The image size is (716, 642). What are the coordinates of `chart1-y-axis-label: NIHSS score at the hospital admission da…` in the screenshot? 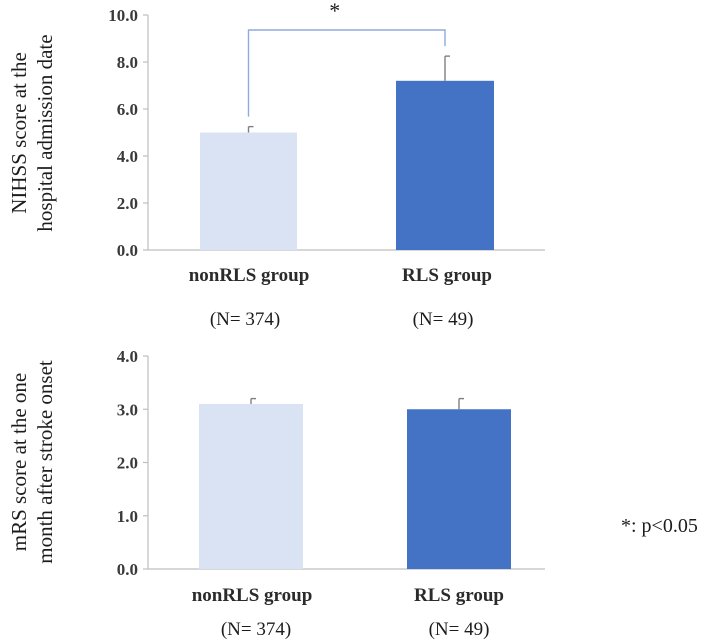 It's located at (32, 132).